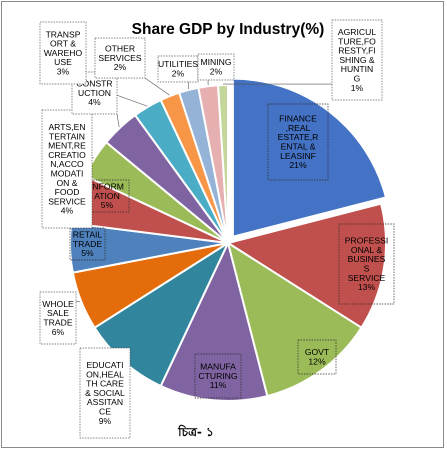  What do you see at coordinates (67, 155) in the screenshot?
I see `slice-category-label: CREATIO` at bounding box center [67, 155].